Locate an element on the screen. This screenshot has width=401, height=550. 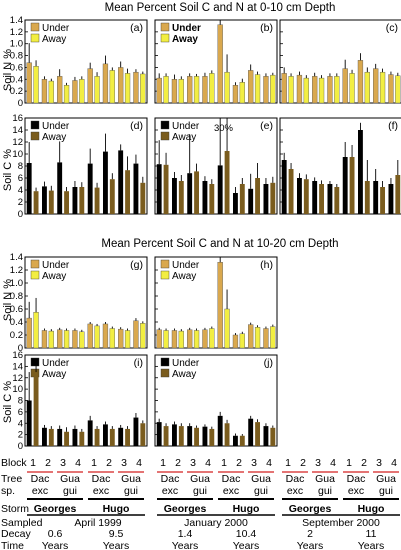
legend-swatch-under is located at coordinates (35, 264).